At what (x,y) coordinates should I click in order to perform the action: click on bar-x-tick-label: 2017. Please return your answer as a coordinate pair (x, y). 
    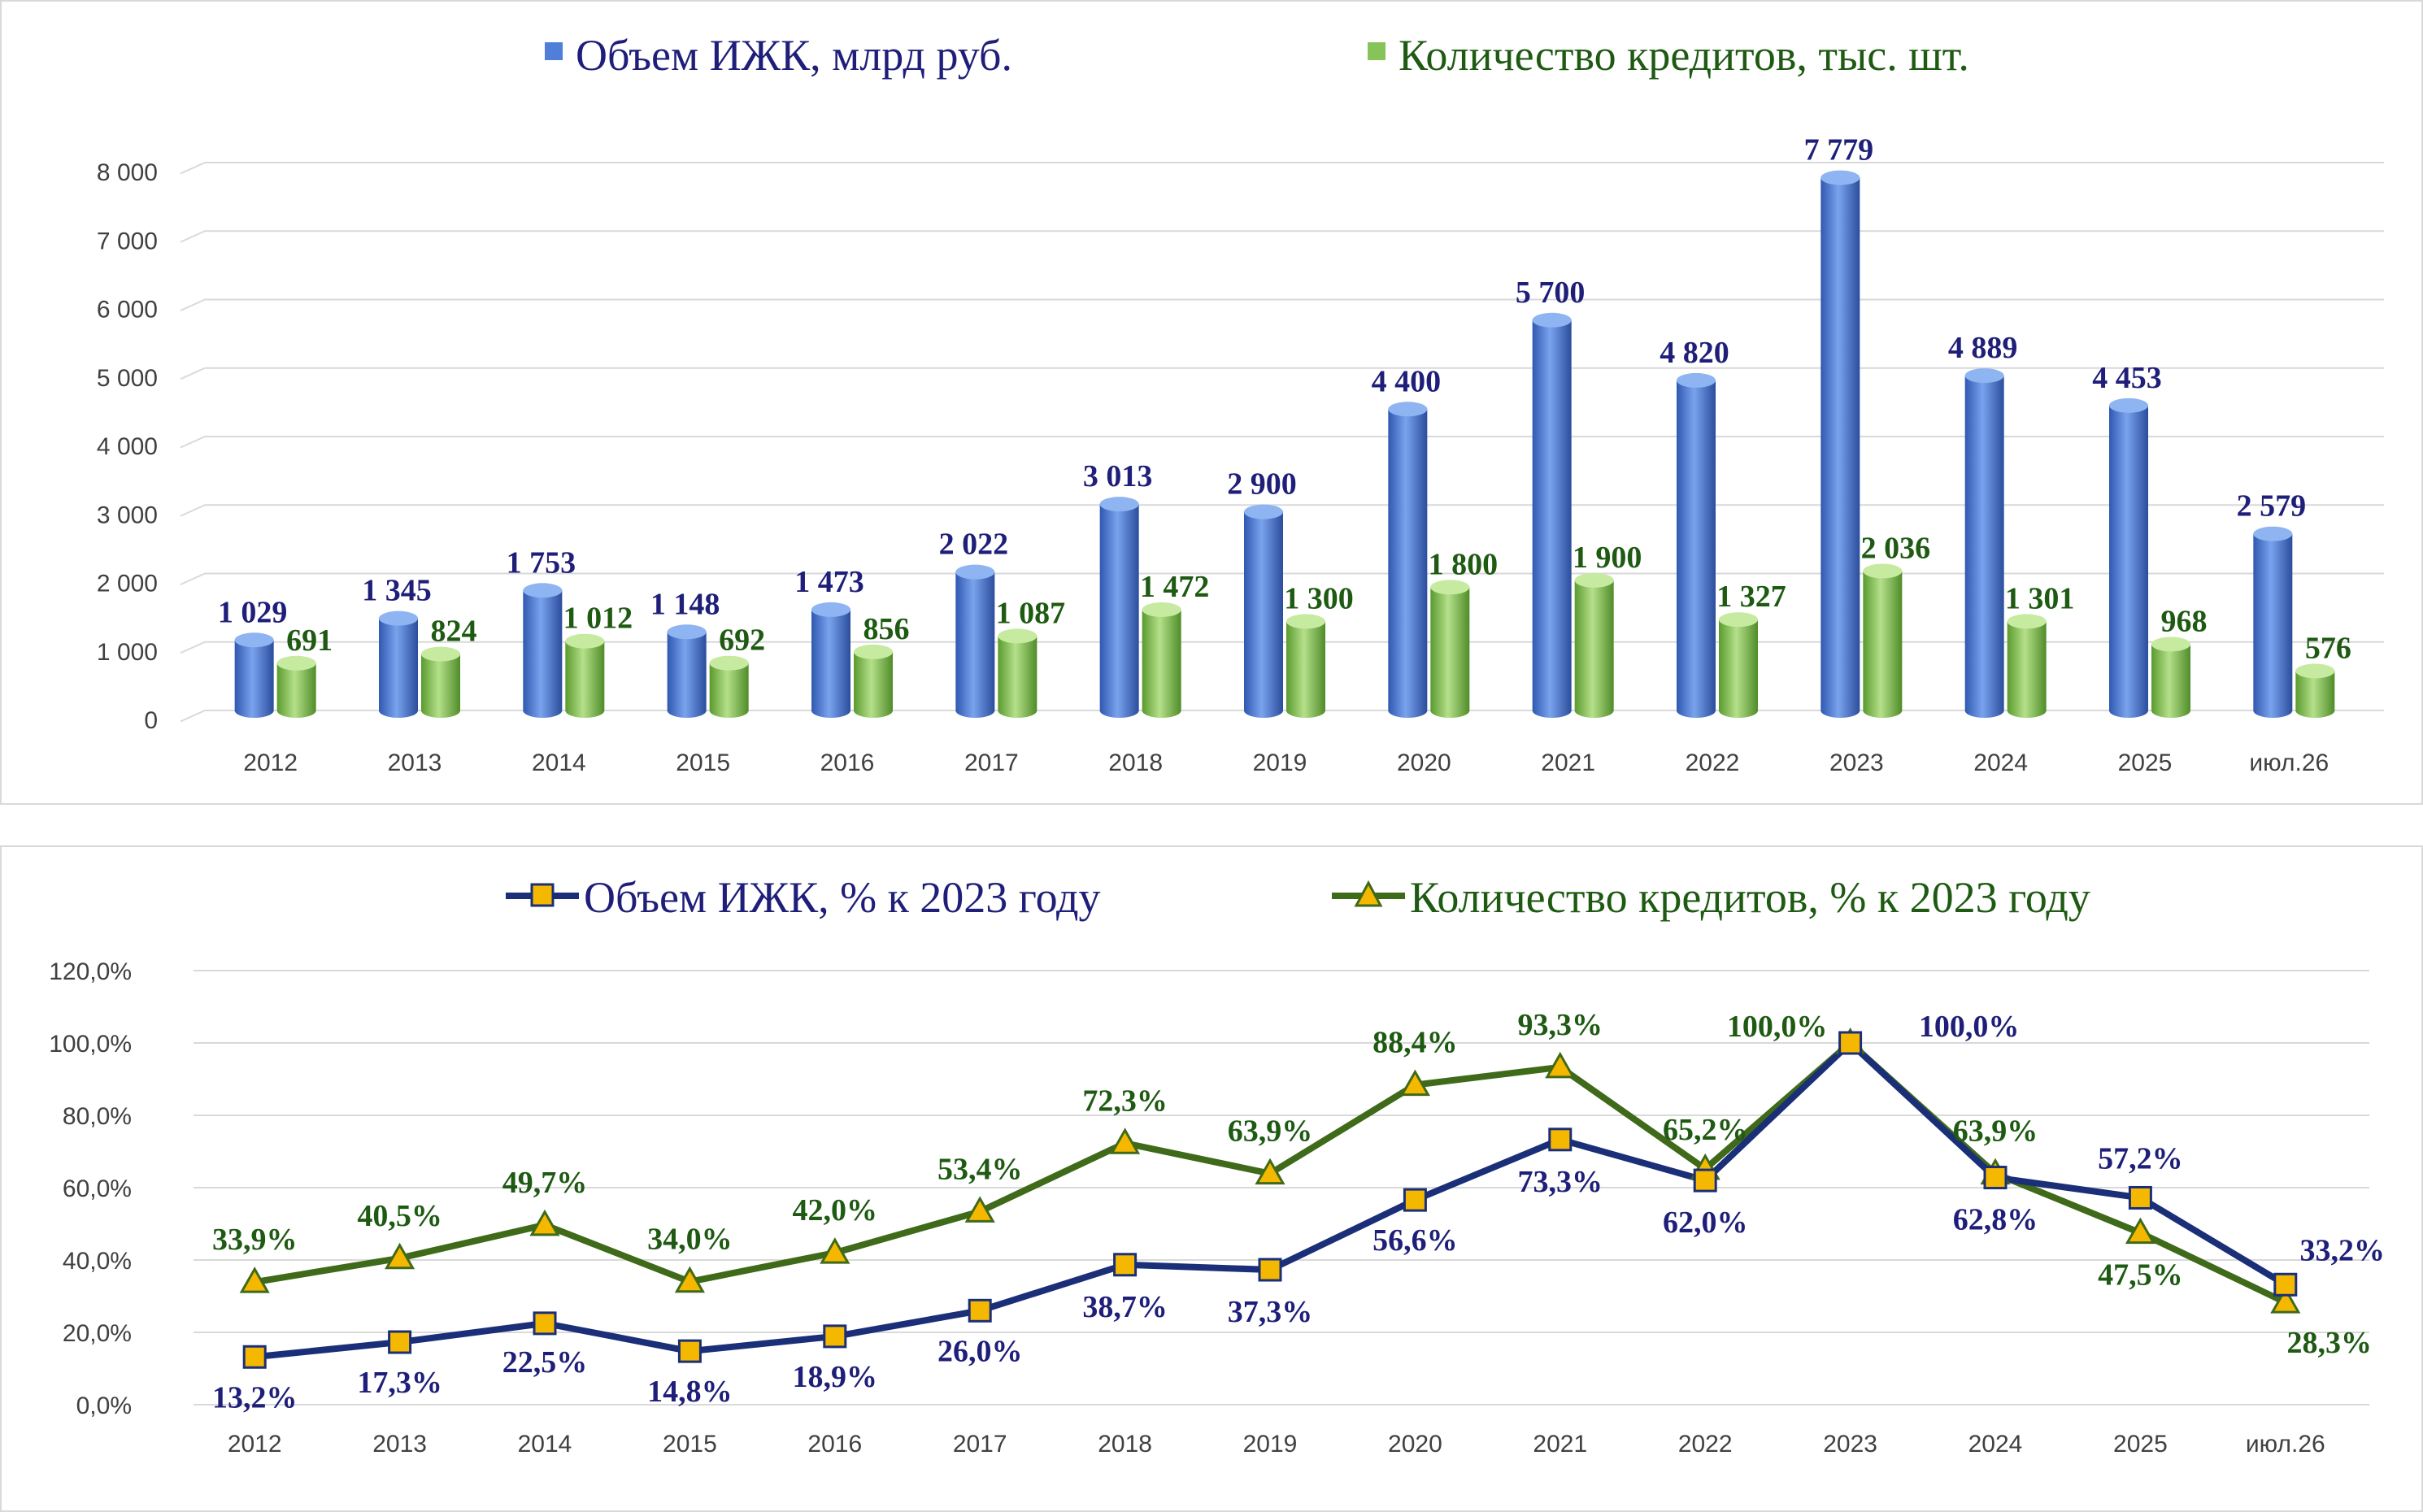
    Looking at the image, I should click on (991, 762).